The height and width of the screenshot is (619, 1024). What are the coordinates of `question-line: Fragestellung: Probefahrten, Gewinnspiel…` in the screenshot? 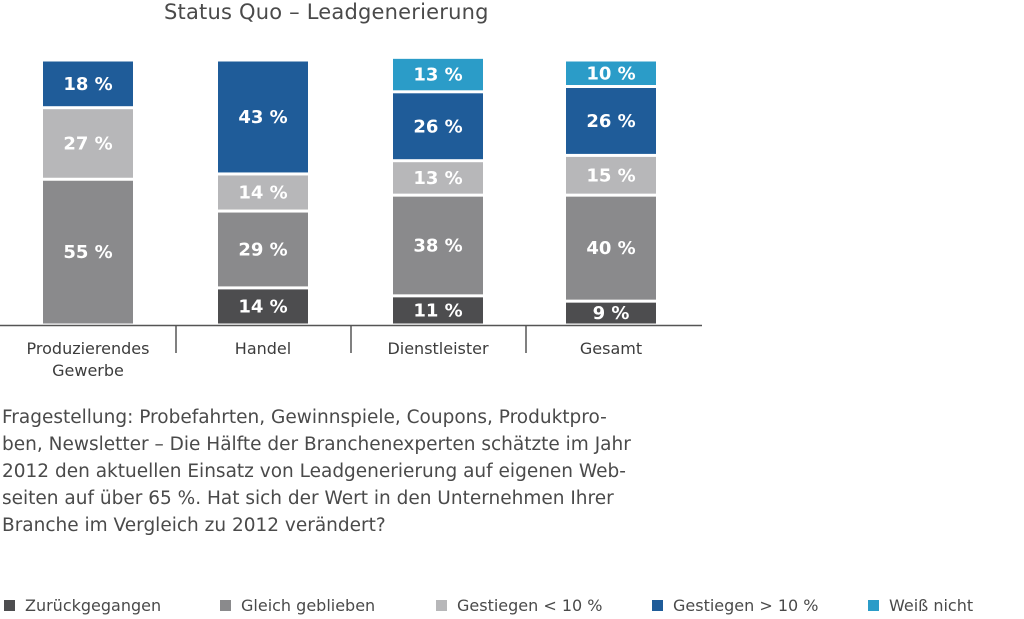 It's located at (304, 417).